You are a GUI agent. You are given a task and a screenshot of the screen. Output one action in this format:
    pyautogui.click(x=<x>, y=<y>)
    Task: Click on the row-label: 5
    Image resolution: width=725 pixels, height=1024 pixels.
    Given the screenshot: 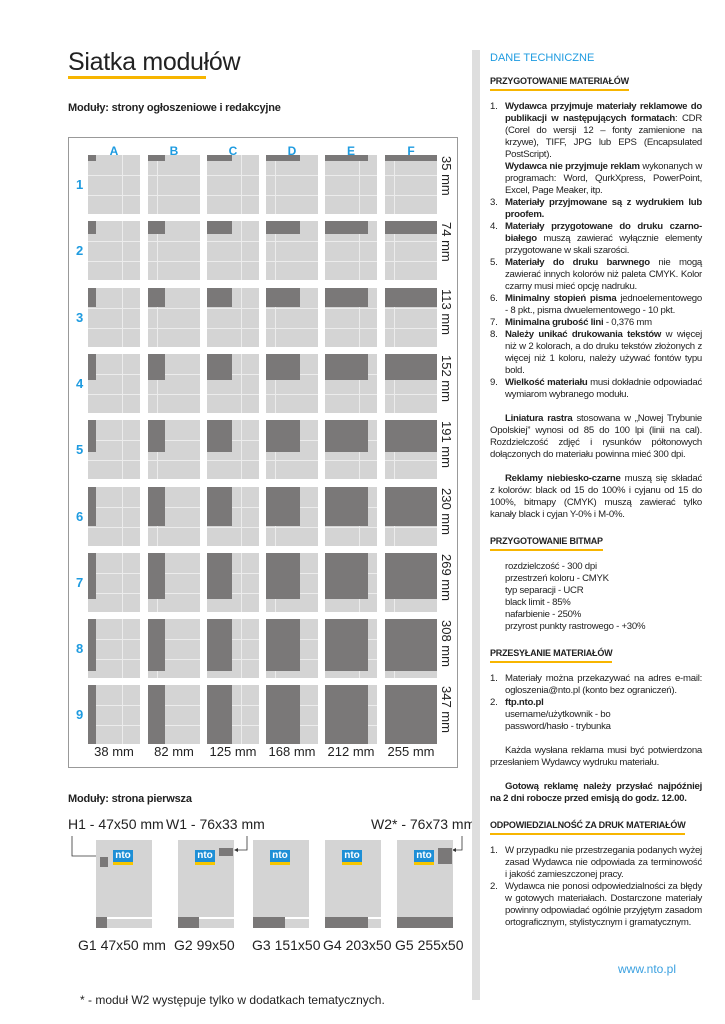 What is the action you would take?
    pyautogui.click(x=80, y=450)
    